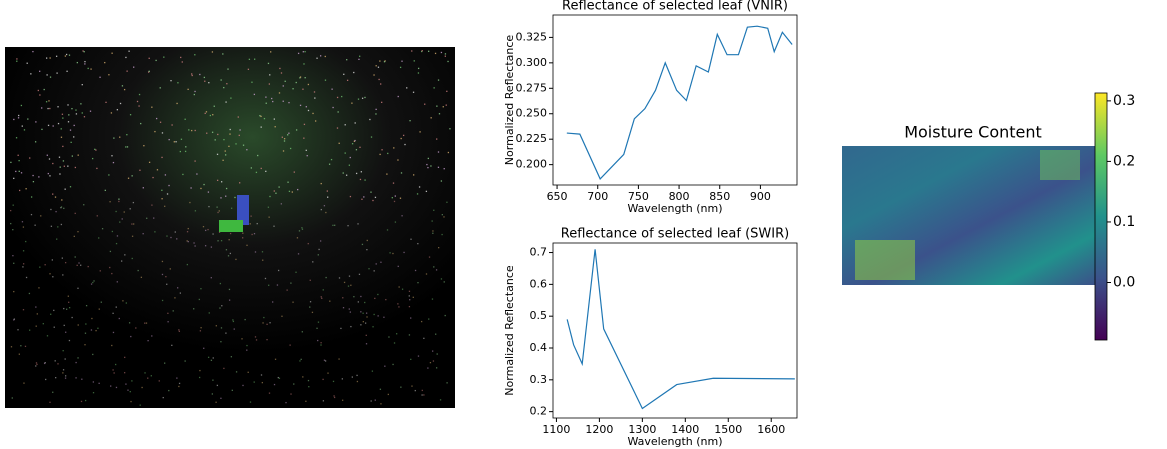 Image resolution: width=1167 pixels, height=449 pixels. Describe the element at coordinates (1124, 222) in the screenshot. I see `colorbar-tick-label: 0.1` at that location.